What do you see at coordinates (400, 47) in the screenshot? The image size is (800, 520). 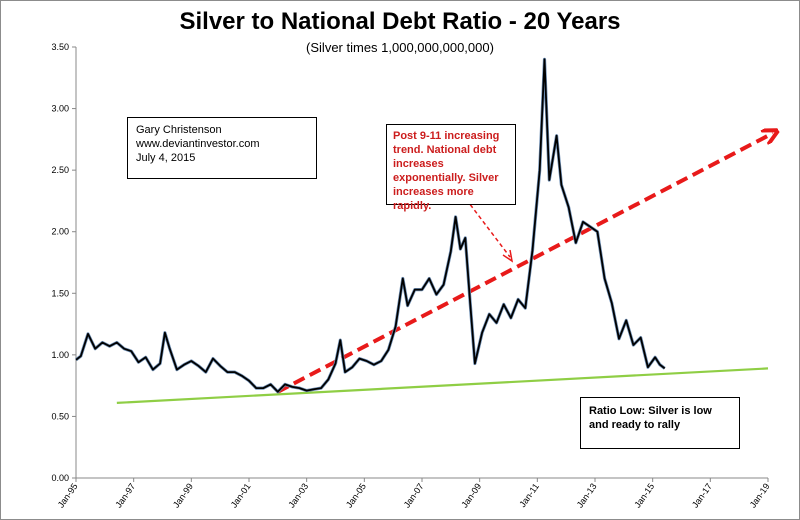 I see `chart-subtitle: (Silver times 1,000,000,000,000)` at bounding box center [400, 47].